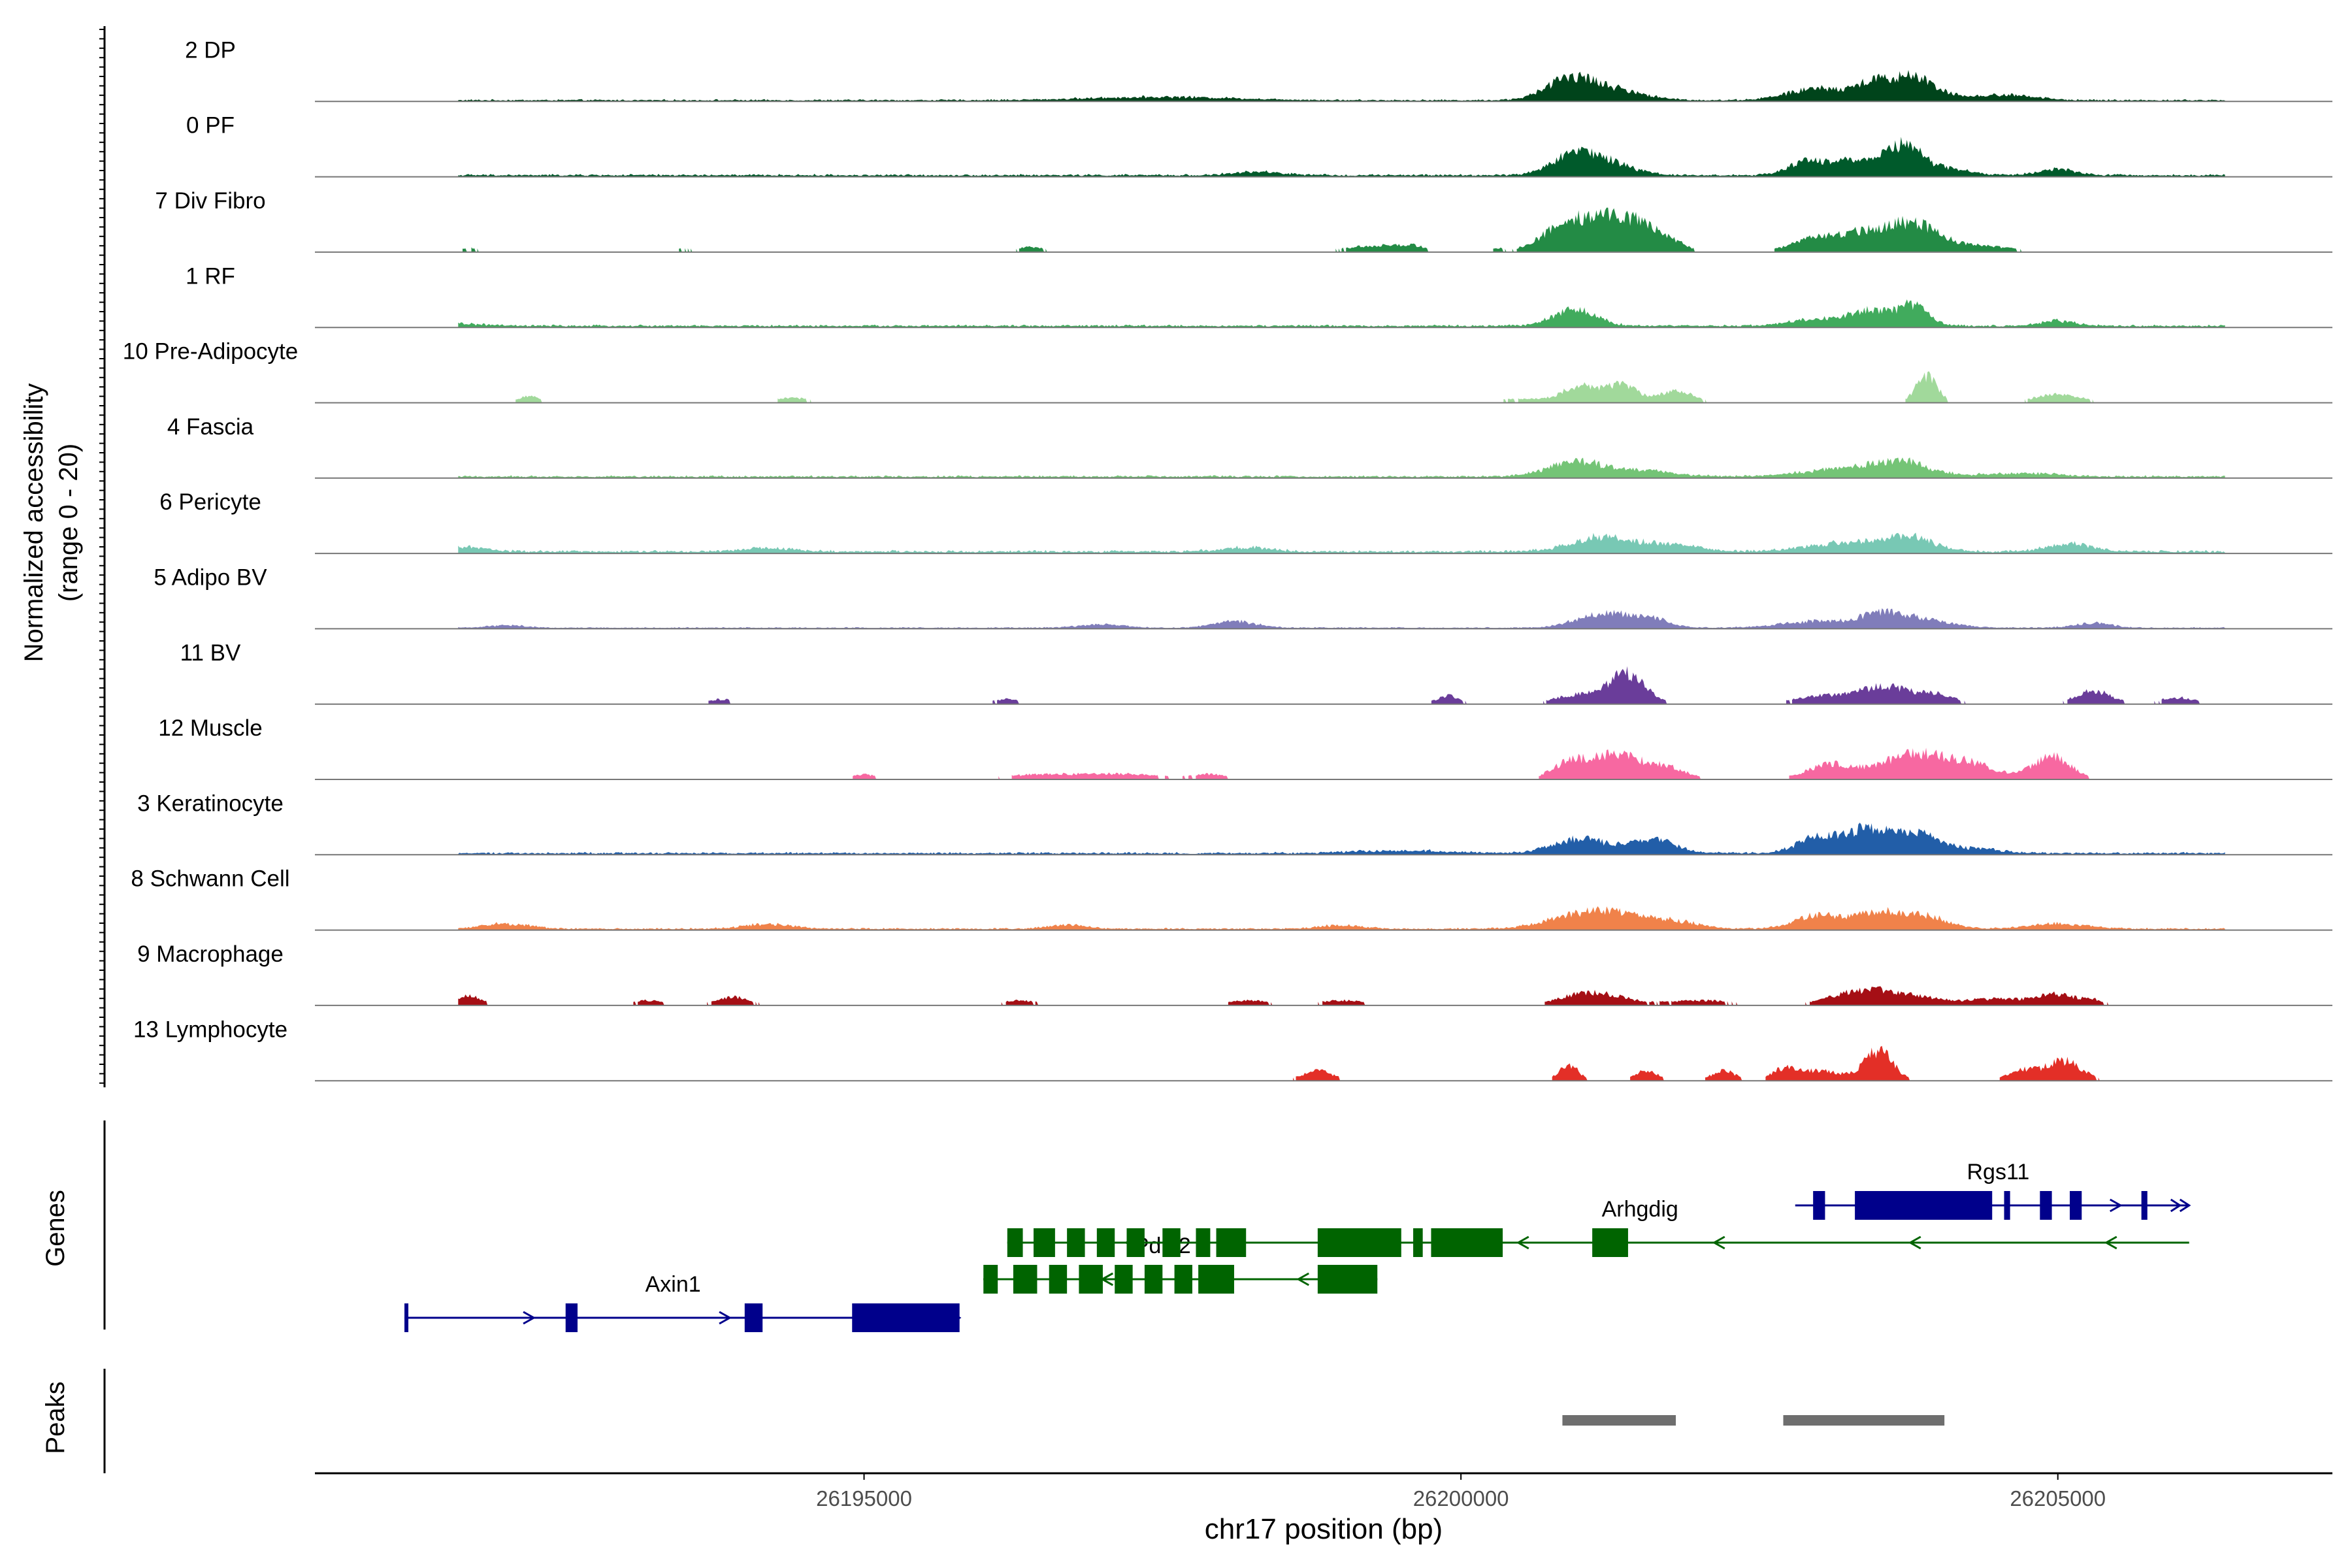 Image resolution: width=2352 pixels, height=1568 pixels. What do you see at coordinates (34, 523) in the screenshot?
I see `y-axis-title: Normalized accessibility` at bounding box center [34, 523].